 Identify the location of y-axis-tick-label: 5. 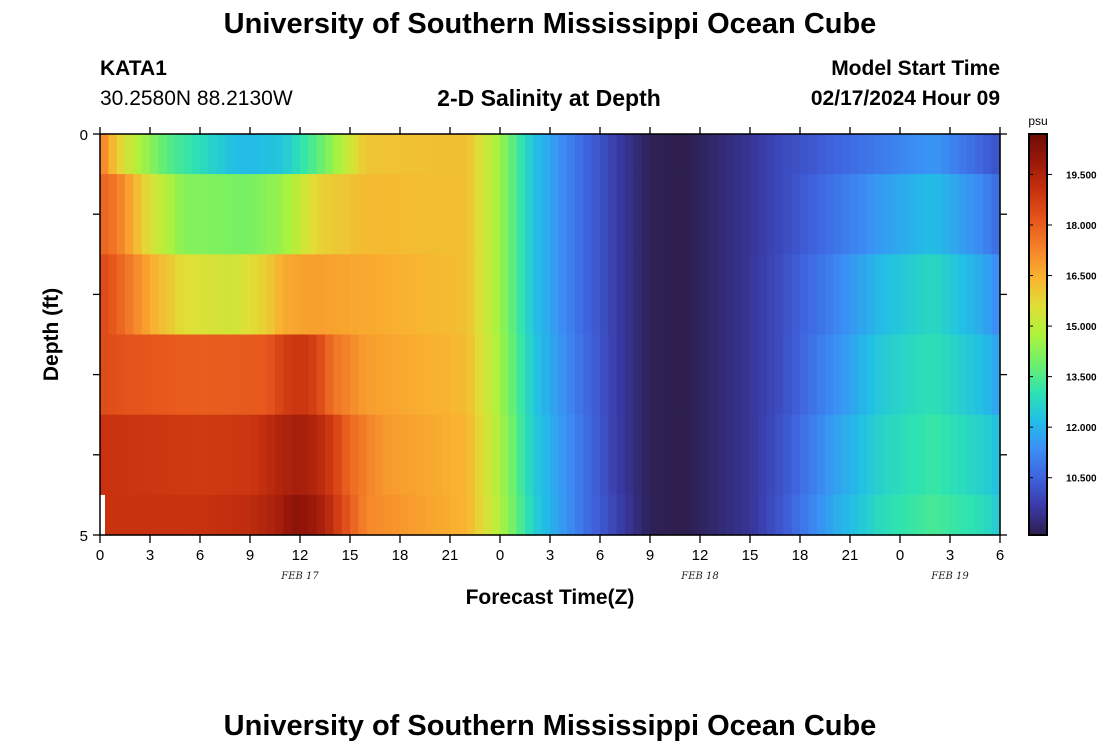
(84, 536).